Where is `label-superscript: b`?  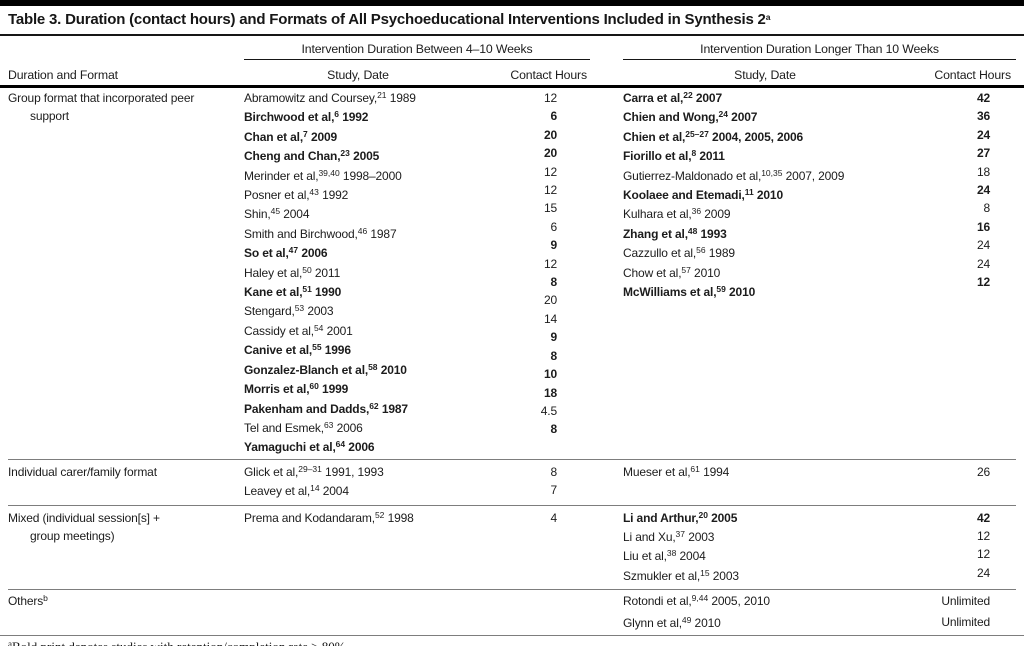
label-superscript: b is located at coordinates (45, 598).